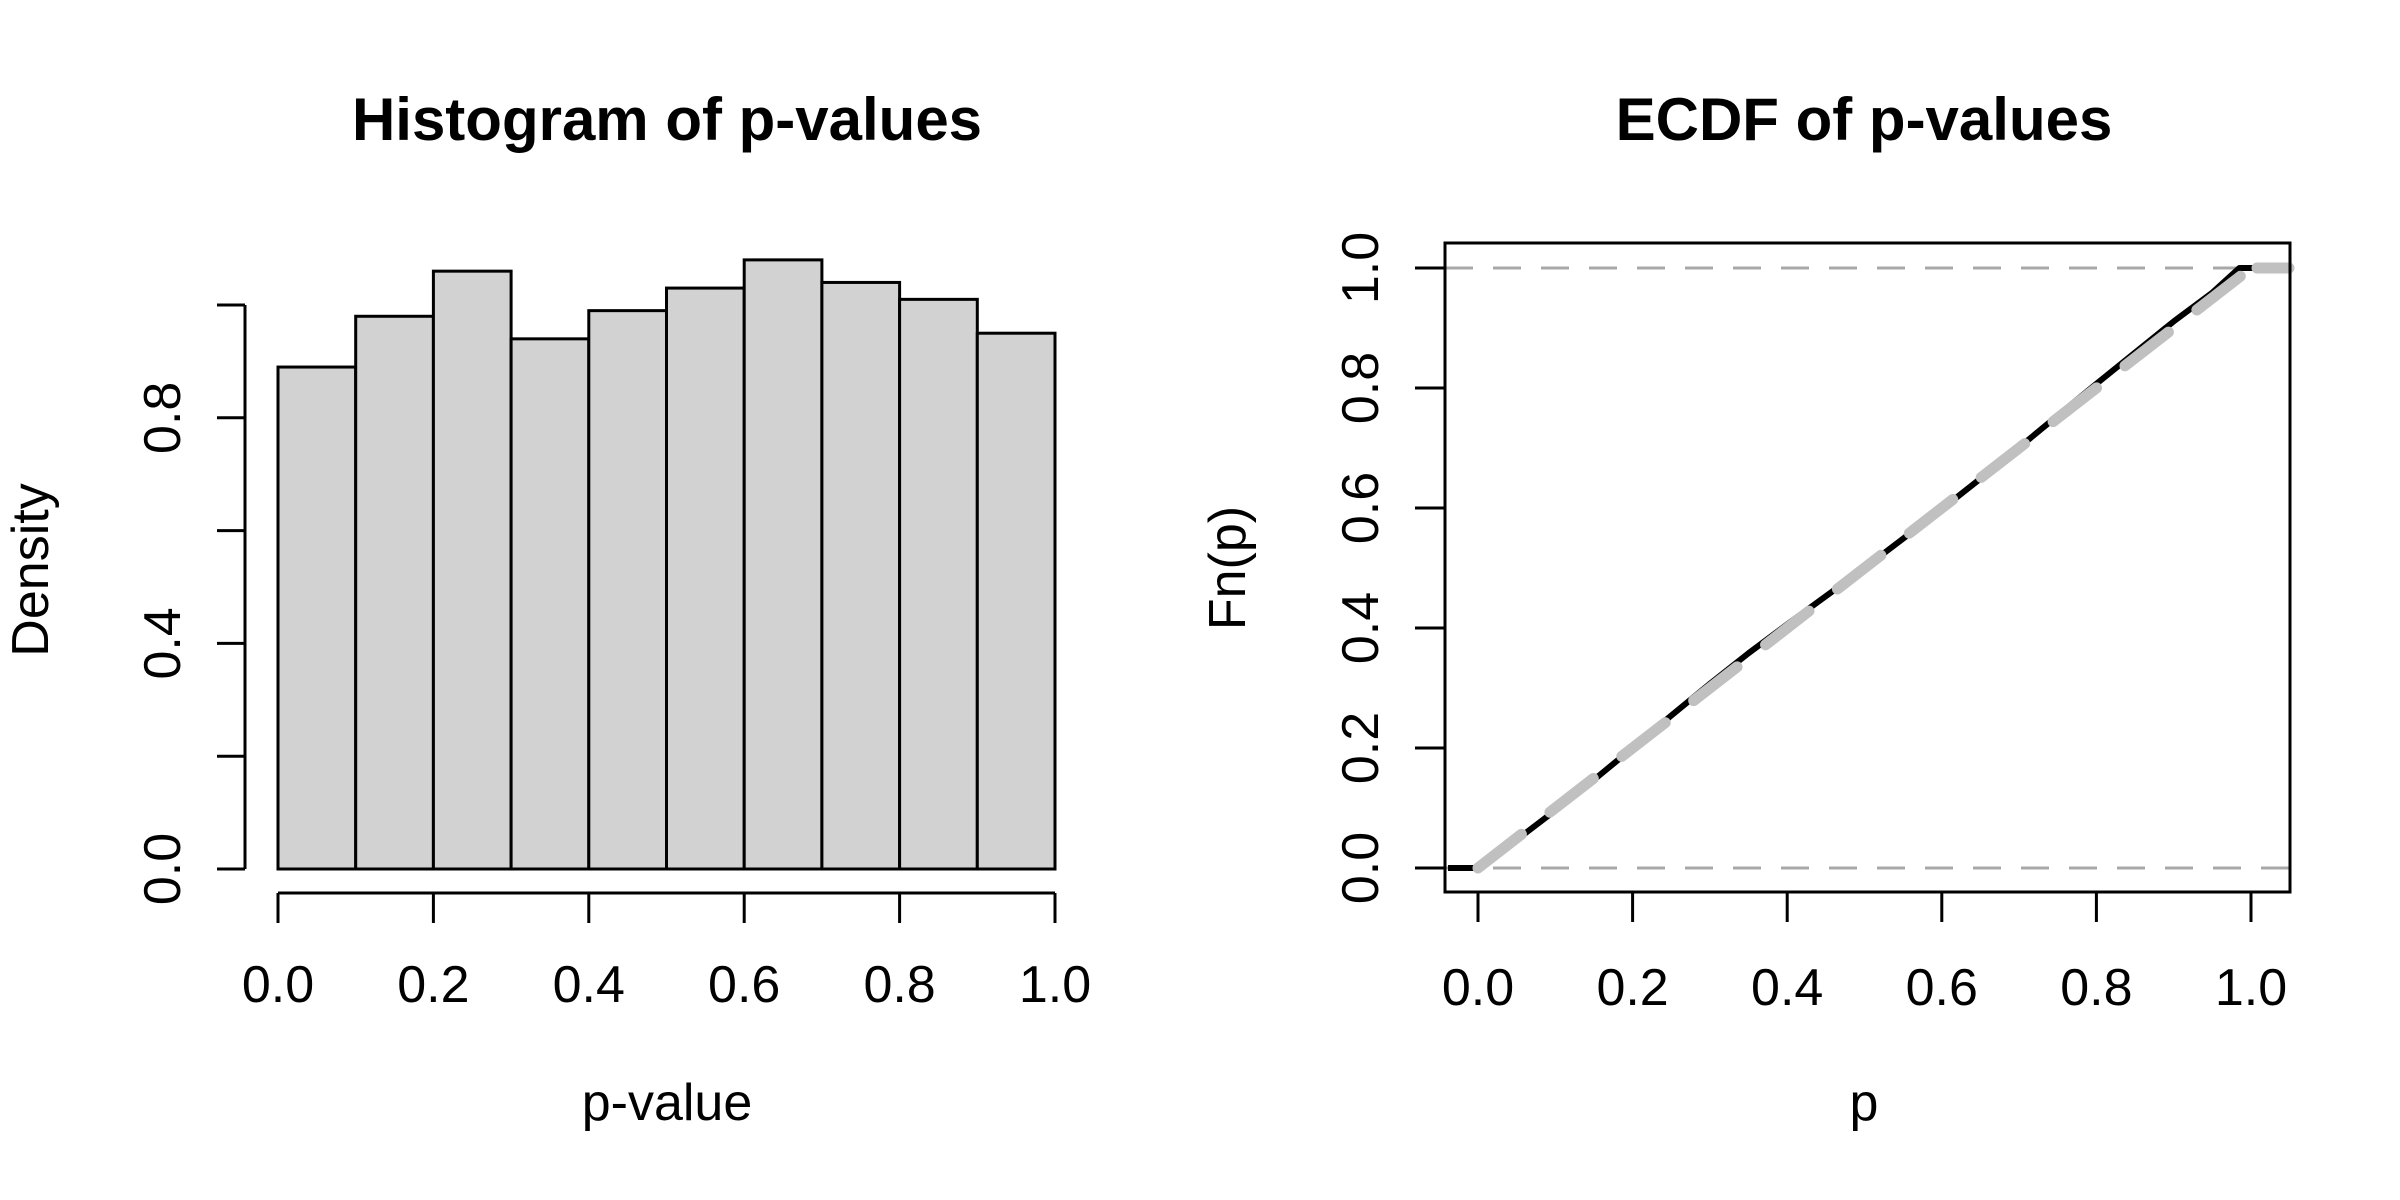  What do you see at coordinates (1864, 119) in the screenshot?
I see `ecdf-title: ECDF of p-values` at bounding box center [1864, 119].